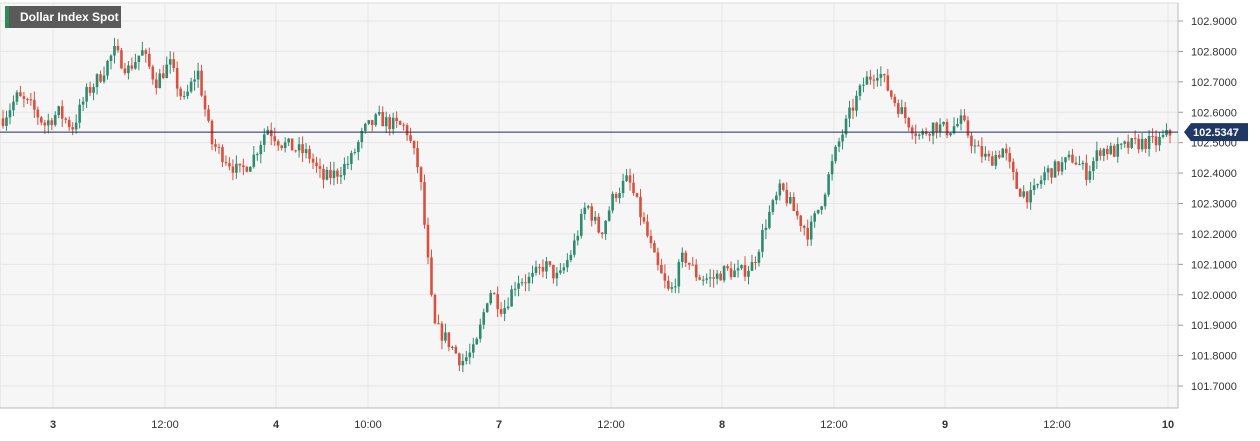 The image size is (1260, 441). What do you see at coordinates (1214, 113) in the screenshot?
I see `y-tick-label: 102.6000` at bounding box center [1214, 113].